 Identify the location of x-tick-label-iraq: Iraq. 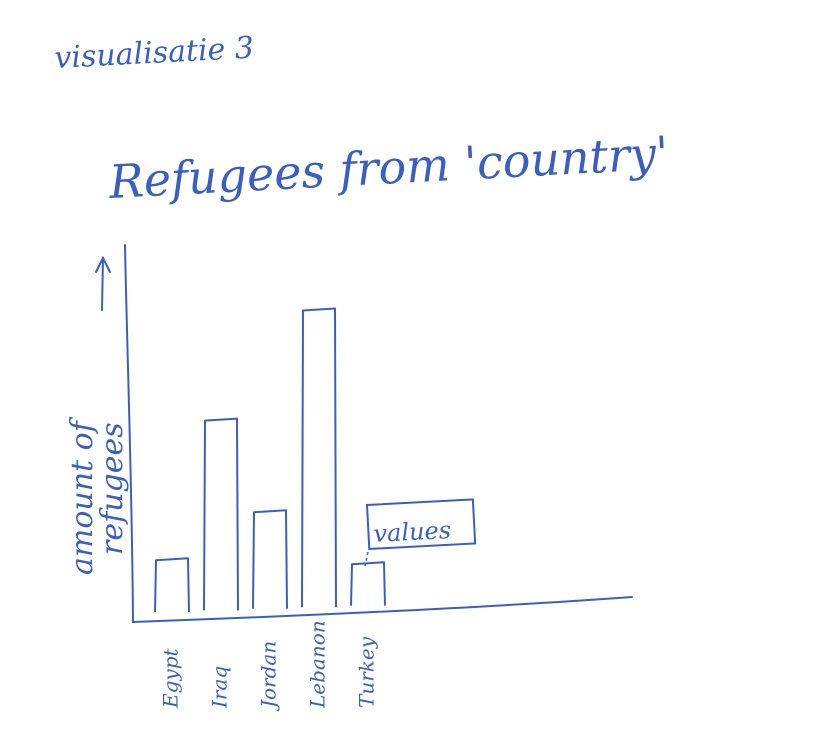
(220, 687).